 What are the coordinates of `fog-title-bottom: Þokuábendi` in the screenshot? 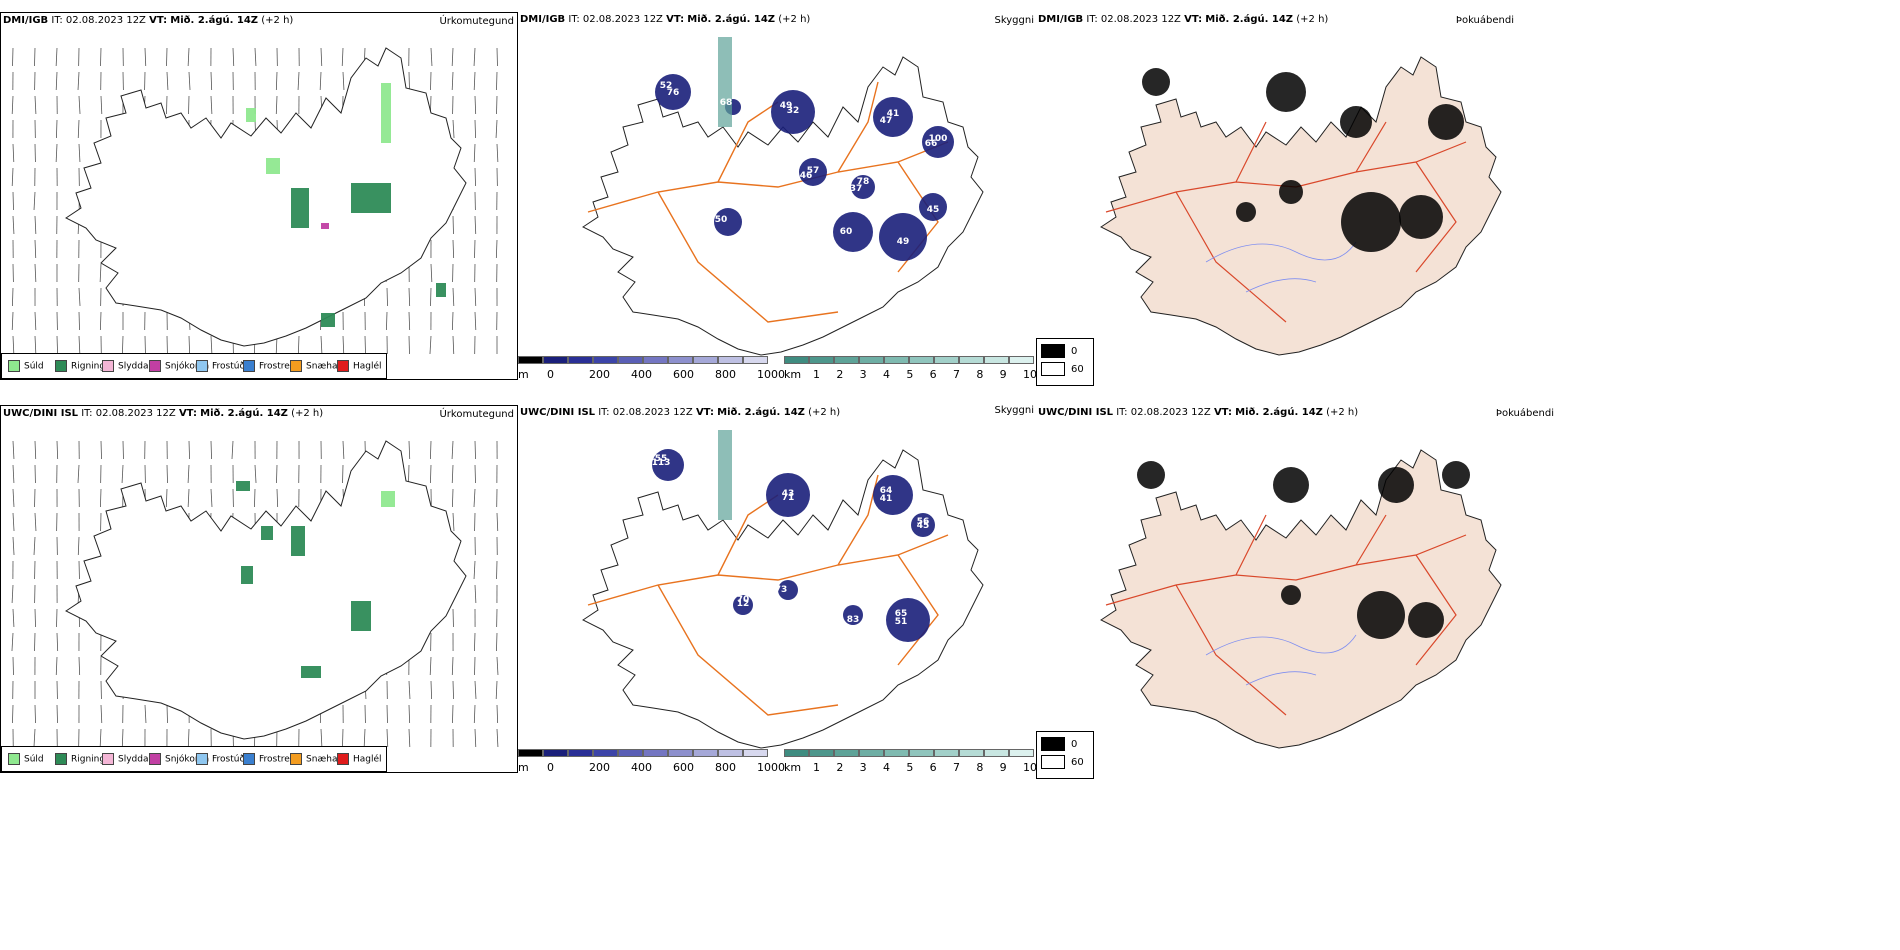 It's located at (1524, 413).